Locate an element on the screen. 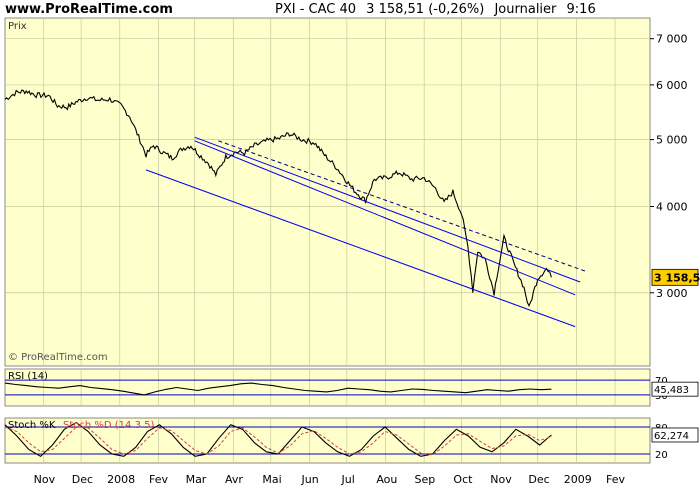 This screenshot has width=700, height=500. rsi-panel-title: RSI (14) is located at coordinates (28, 376).